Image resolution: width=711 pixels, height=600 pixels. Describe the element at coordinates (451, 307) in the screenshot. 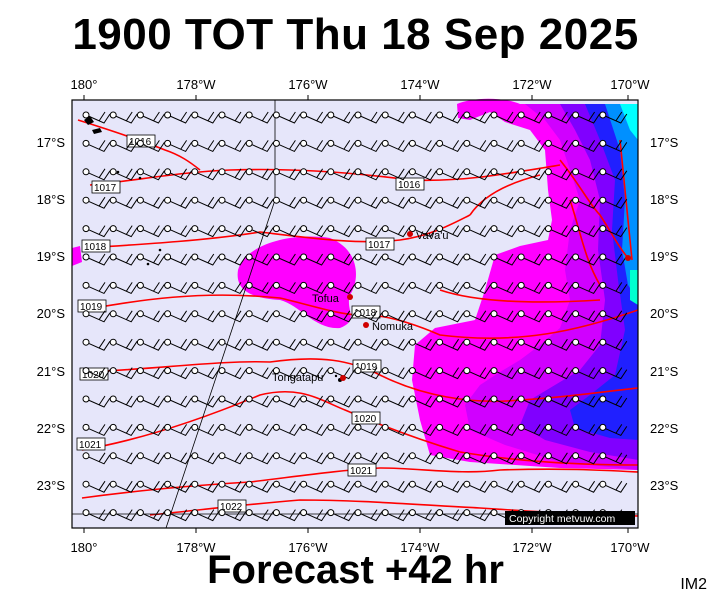

I see `place-markers: Vava'u Tofua Nomuka Tongatapu` at that location.